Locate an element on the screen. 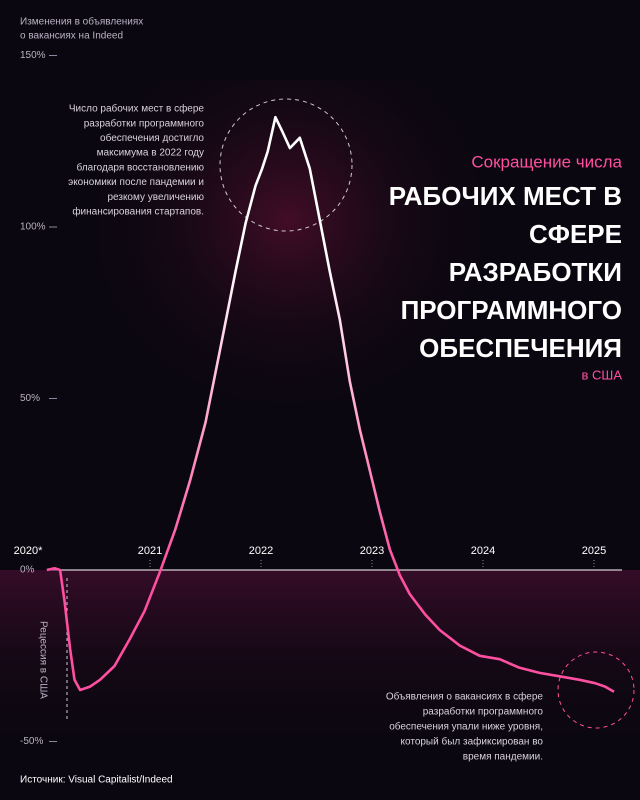 The width and height of the screenshot is (640, 800). x-tick-label: 2024 is located at coordinates (483, 551).